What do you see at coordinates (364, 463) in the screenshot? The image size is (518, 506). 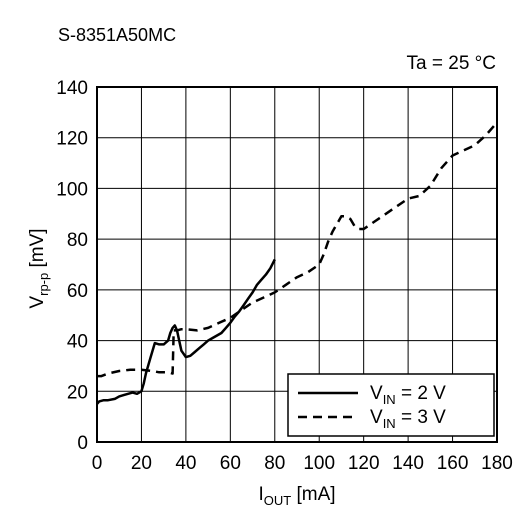 I see `x-tick-label: 120` at bounding box center [364, 463].